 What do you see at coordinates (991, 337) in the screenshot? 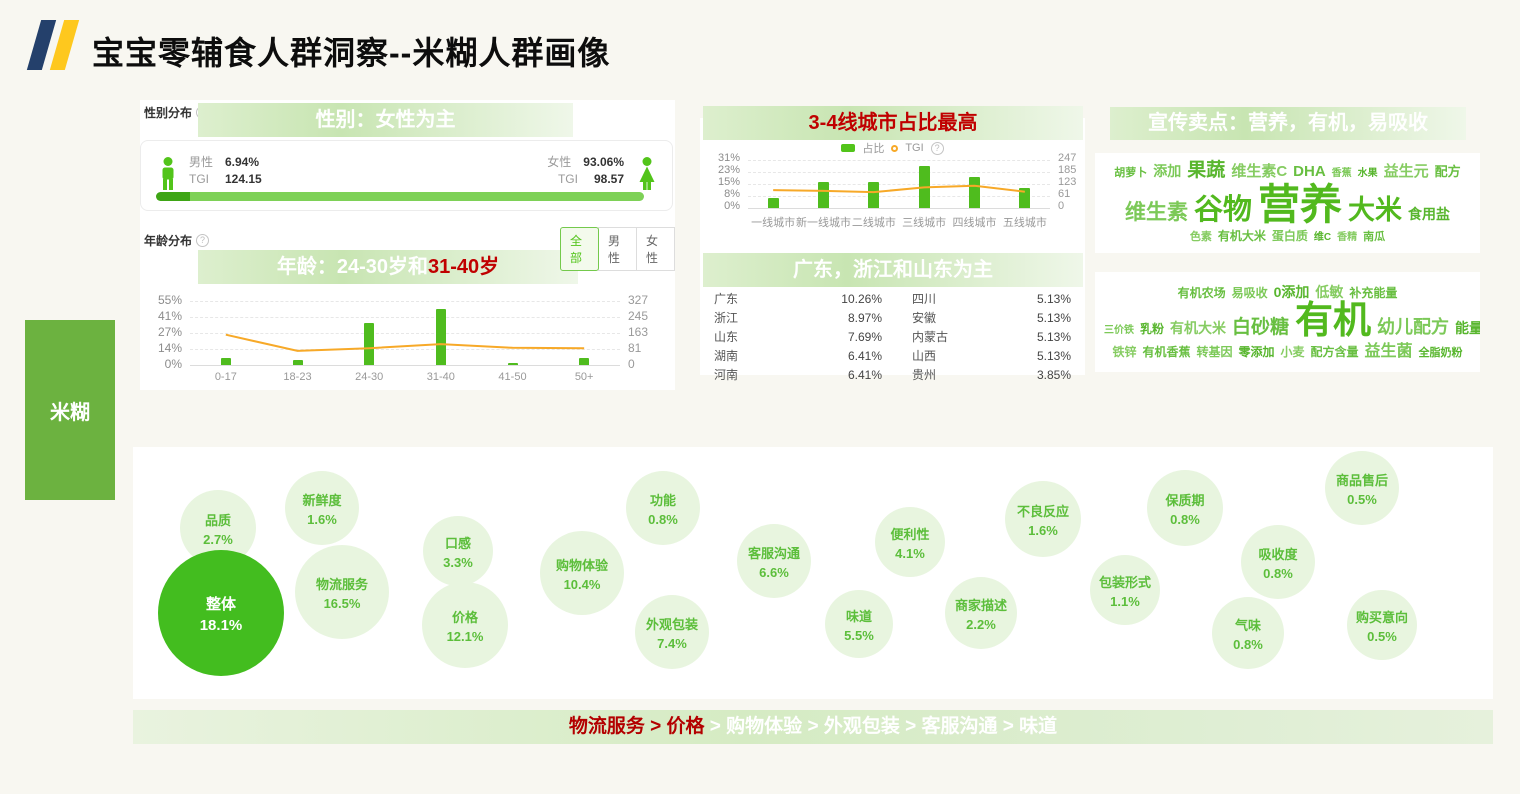
I see `province-row: 内蒙古 5.13%` at bounding box center [991, 337].